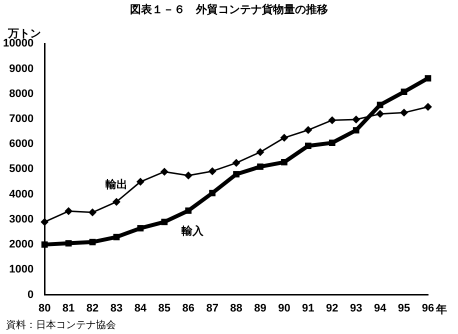 This screenshot has height=334, width=458. What do you see at coordinates (18, 44) in the screenshot?
I see `y-tick-label: 10000` at bounding box center [18, 44].